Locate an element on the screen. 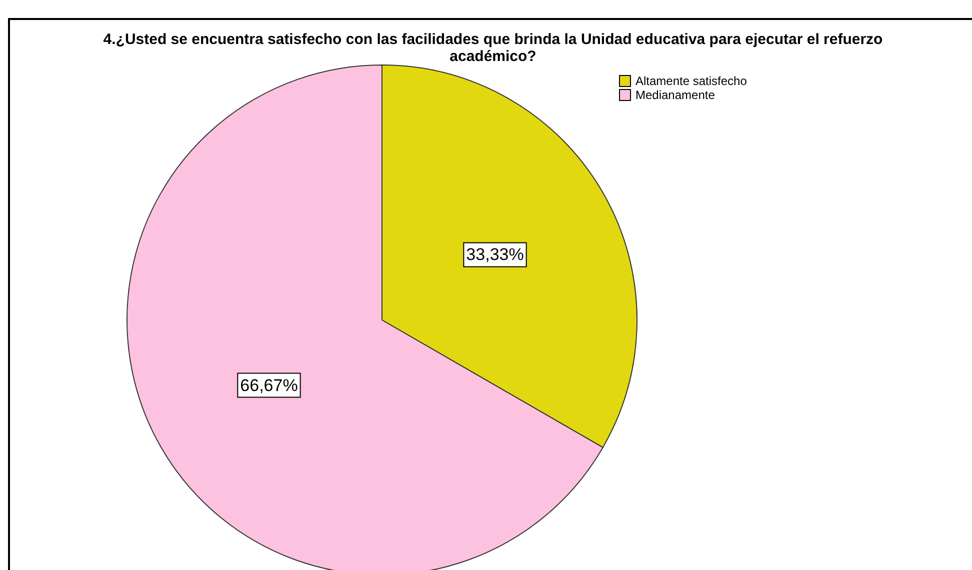  data-label: 33,33% is located at coordinates (495, 254).